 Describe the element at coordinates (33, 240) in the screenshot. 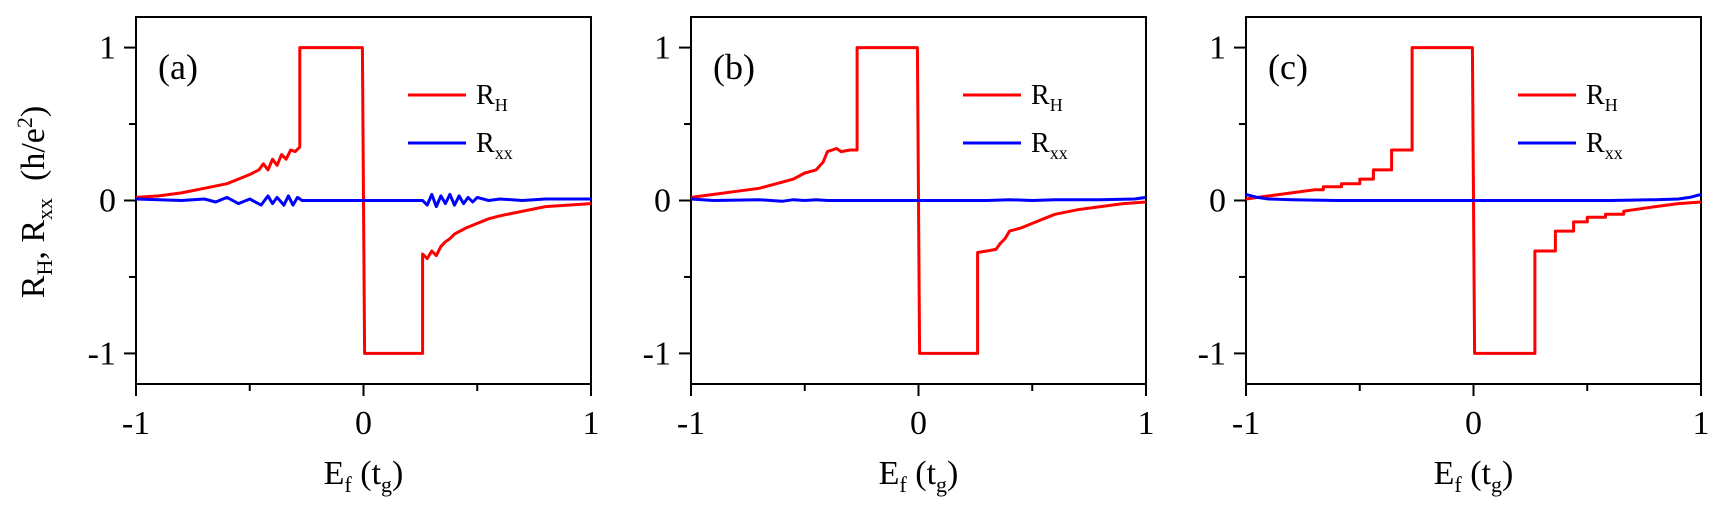

I see `ylabel-sep: , R` at that location.